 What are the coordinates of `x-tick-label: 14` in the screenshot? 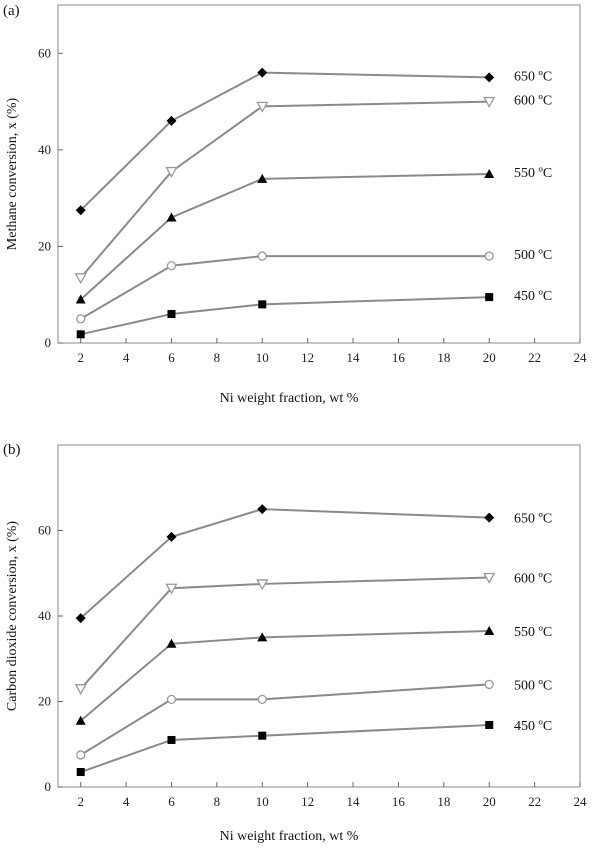 It's located at (354, 801).